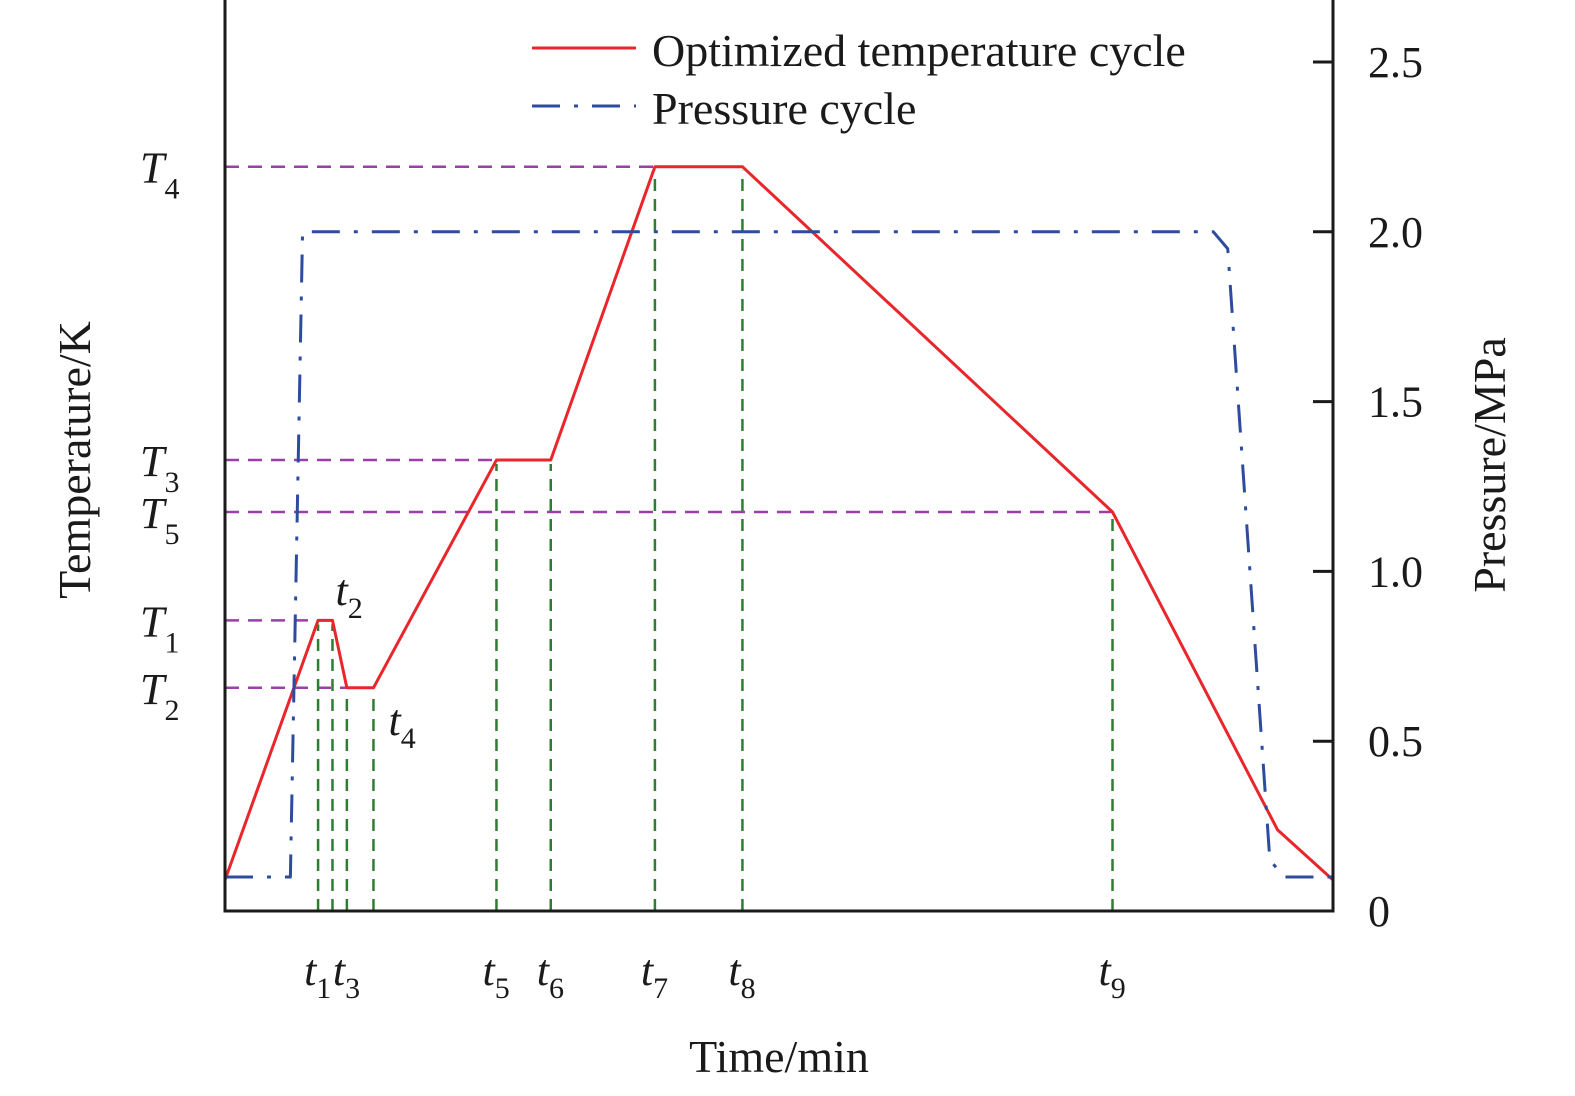 The width and height of the screenshot is (1575, 1096). What do you see at coordinates (1489, 465) in the screenshot?
I see `right-axis-title: Pressure/MPa` at bounding box center [1489, 465].